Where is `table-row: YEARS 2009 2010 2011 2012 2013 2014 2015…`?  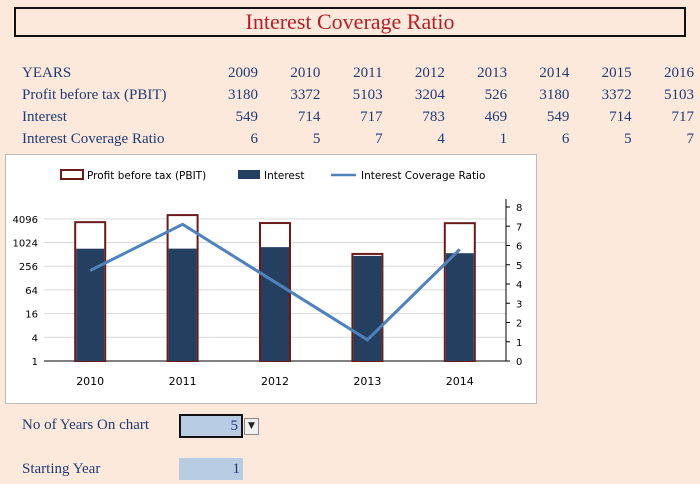
table-row: YEARS 2009 2010 2011 2012 2013 2014 2015… is located at coordinates (354, 73).